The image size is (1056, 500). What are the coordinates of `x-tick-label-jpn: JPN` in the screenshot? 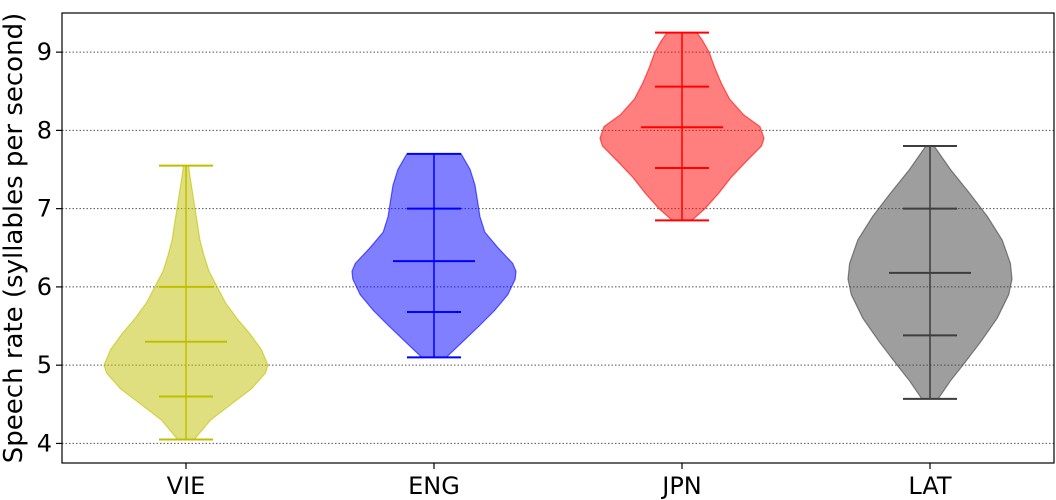 It's located at (681, 486).